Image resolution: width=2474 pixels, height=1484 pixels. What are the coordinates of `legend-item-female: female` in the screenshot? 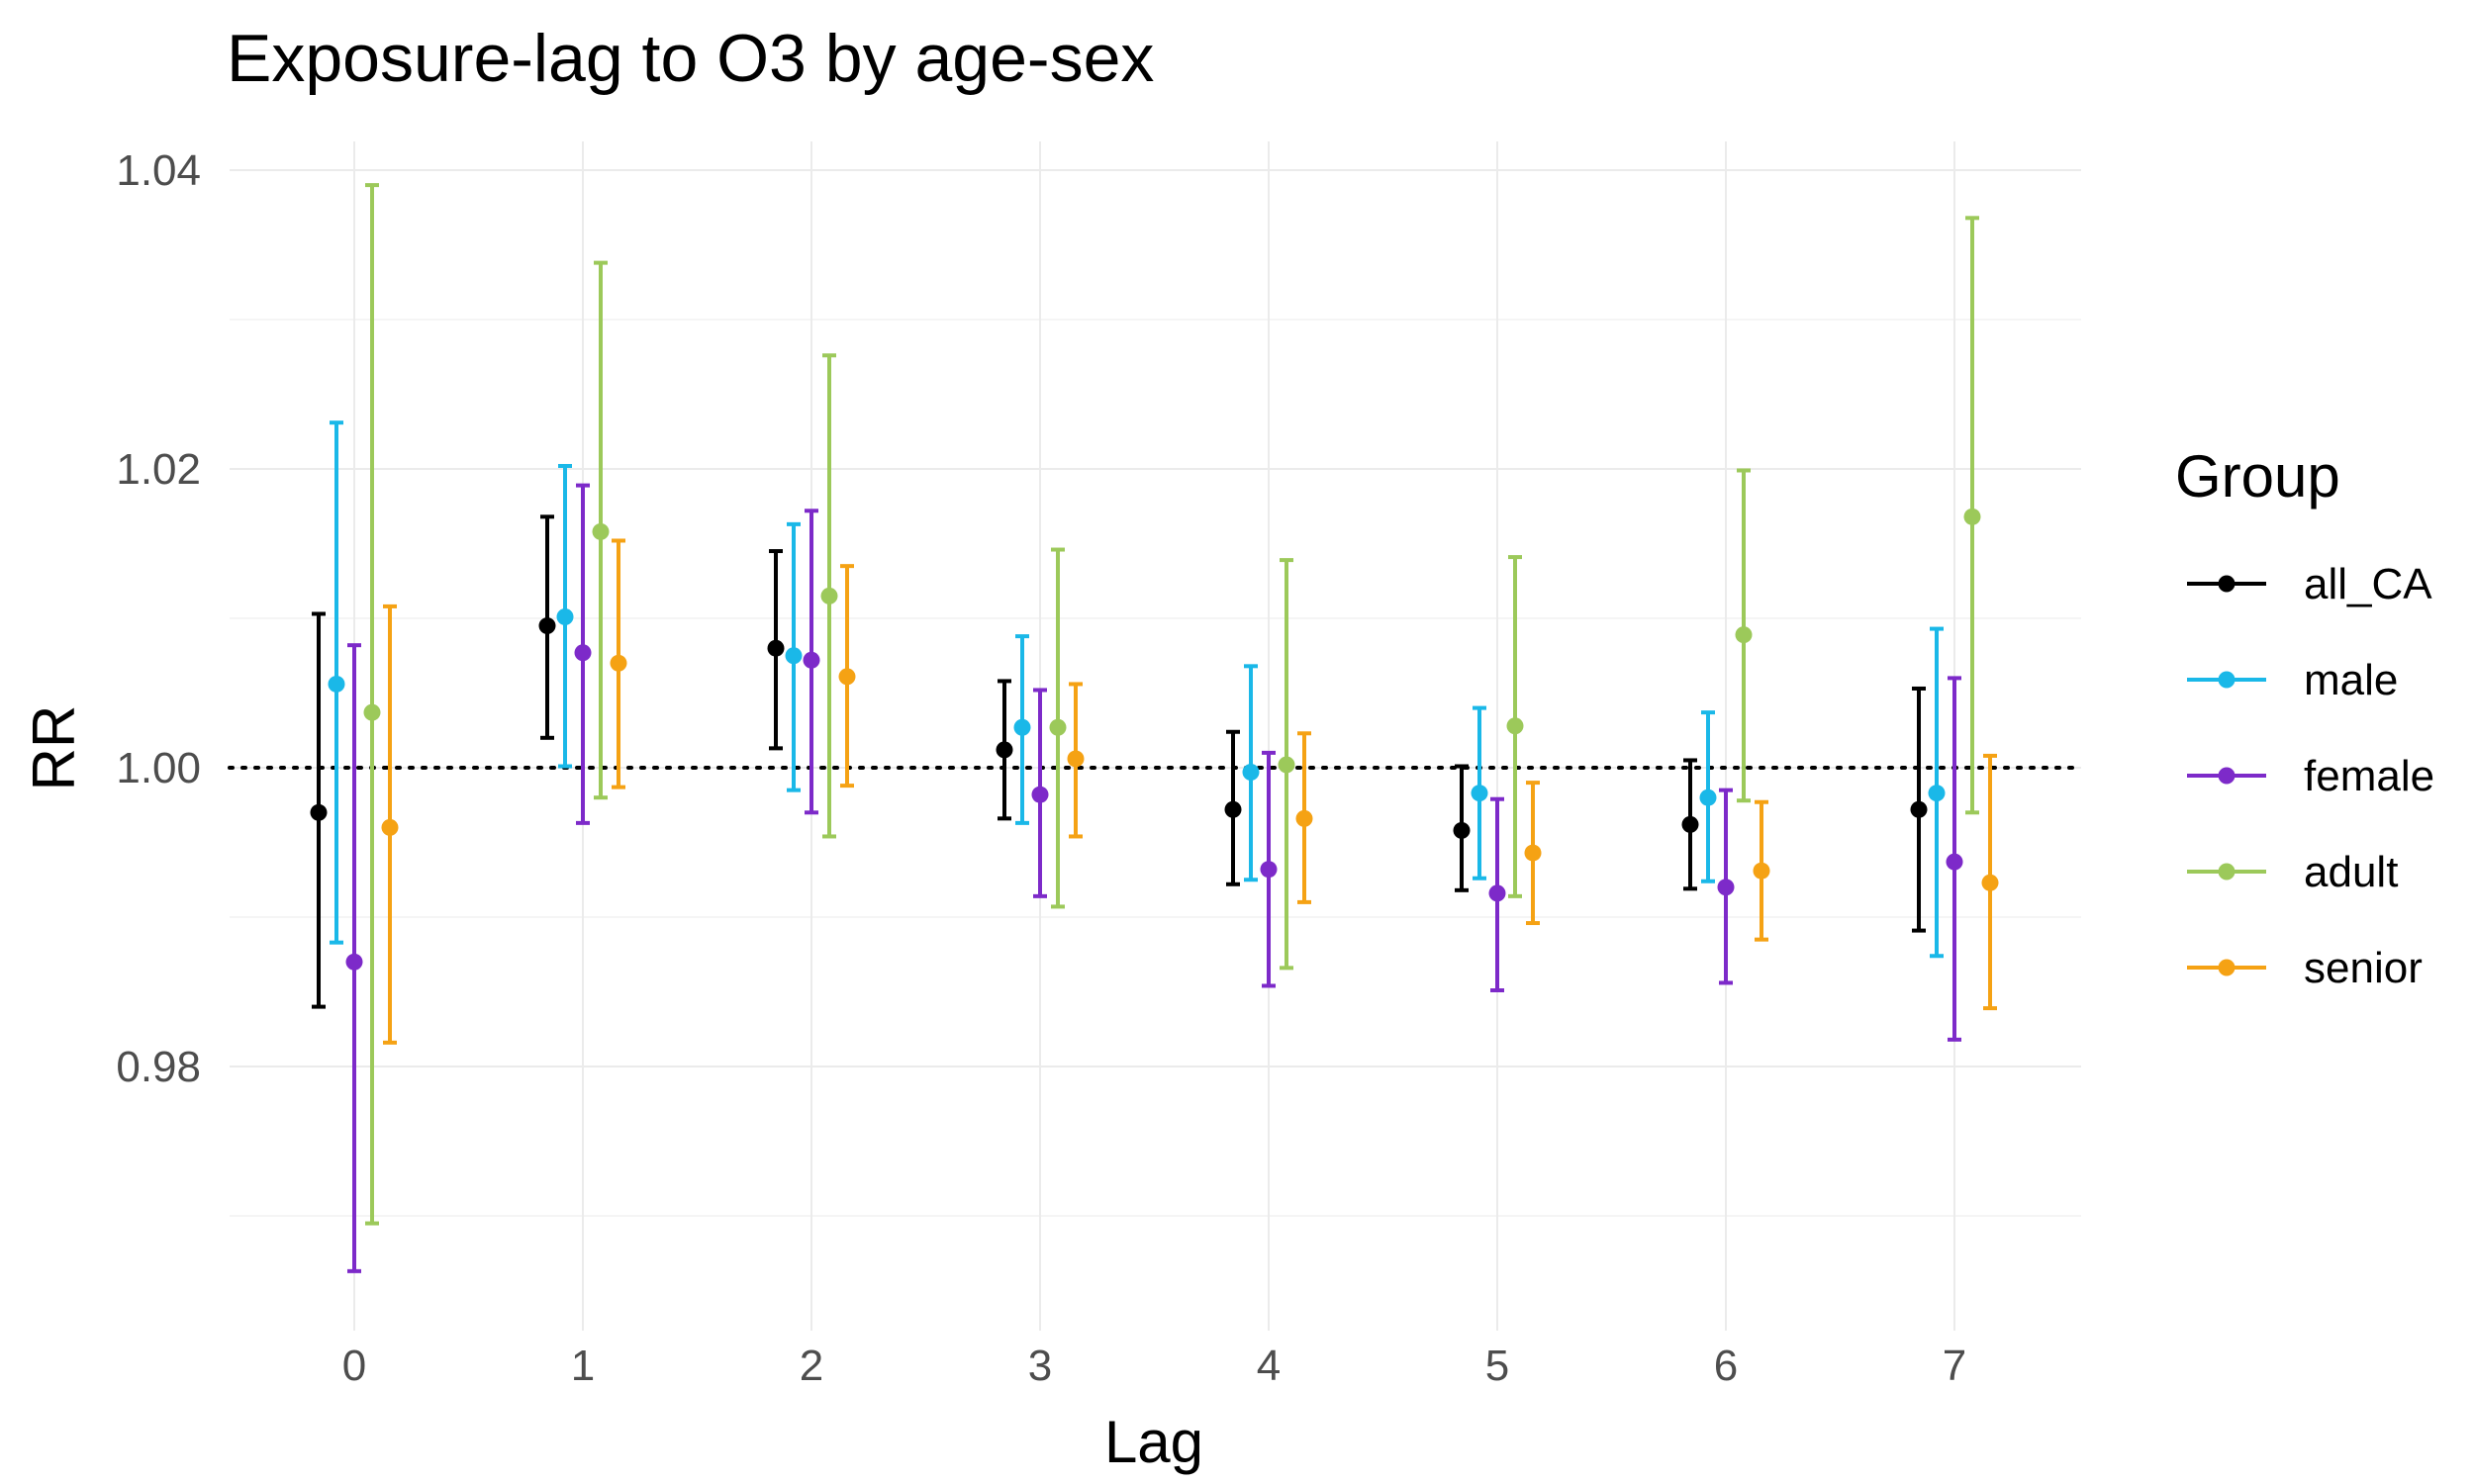 It's located at (2311, 776).